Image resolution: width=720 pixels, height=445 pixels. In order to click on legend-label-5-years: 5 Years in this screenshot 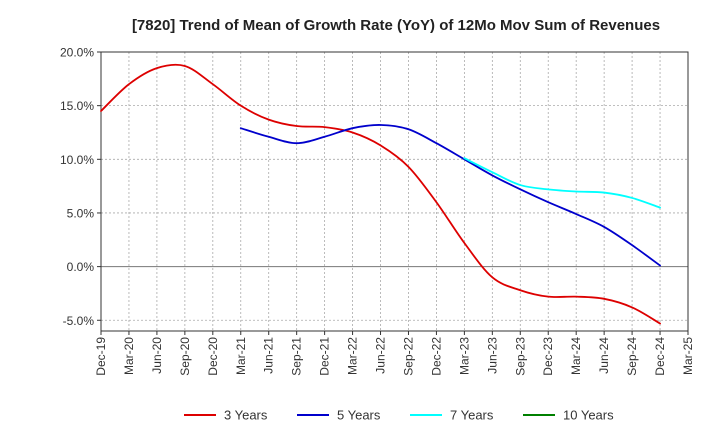, I will do `click(359, 415)`.